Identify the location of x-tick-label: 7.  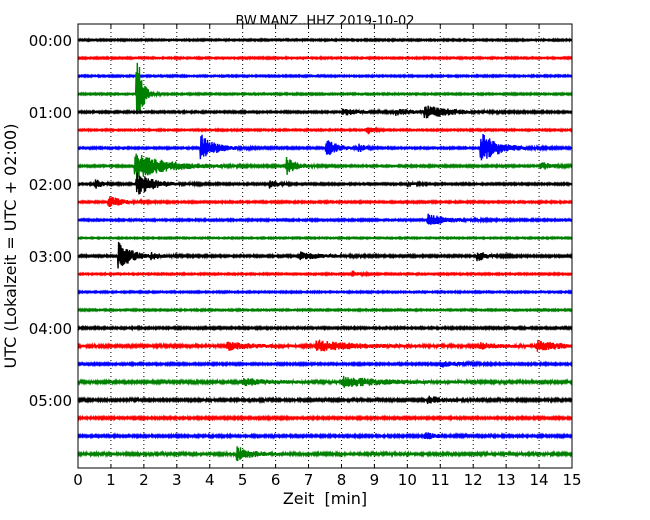
(309, 480).